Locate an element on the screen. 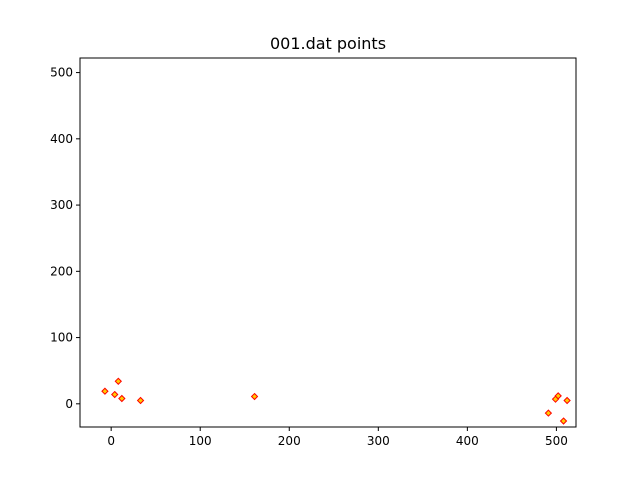 This screenshot has width=640, height=480. y-tick-label: 0 is located at coordinates (69, 404).